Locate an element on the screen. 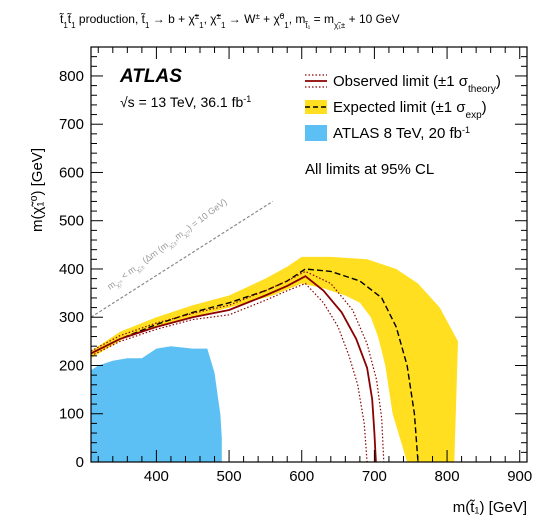  confidence-level-note: All limits at 95% CL is located at coordinates (369, 169).